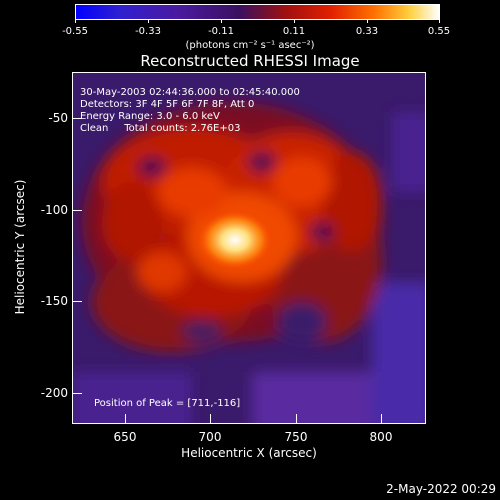 The width and height of the screenshot is (500, 500). What do you see at coordinates (250, 61) in the screenshot?
I see `plot-title: Reconstructed RHESSI Image` at bounding box center [250, 61].